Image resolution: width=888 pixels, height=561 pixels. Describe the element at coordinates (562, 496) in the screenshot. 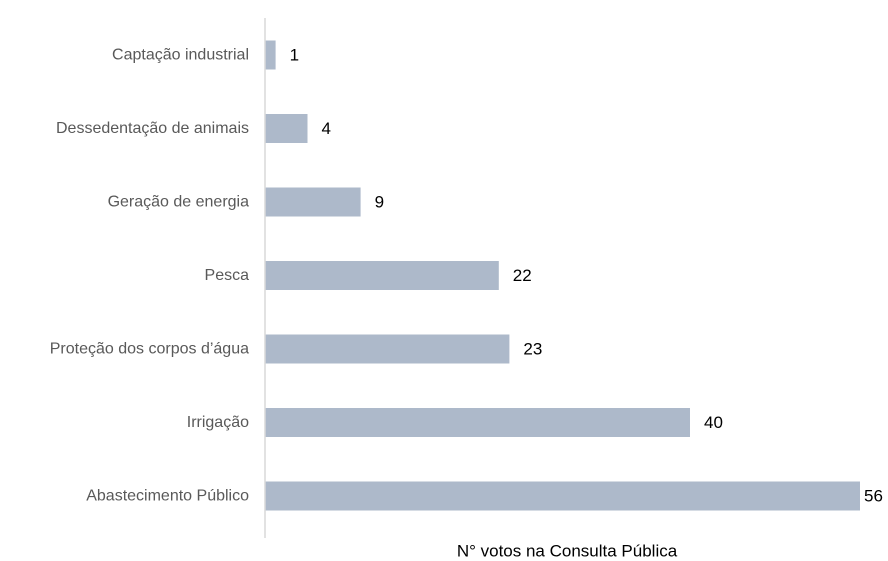

I see `bar-abastecimento-publico` at that location.